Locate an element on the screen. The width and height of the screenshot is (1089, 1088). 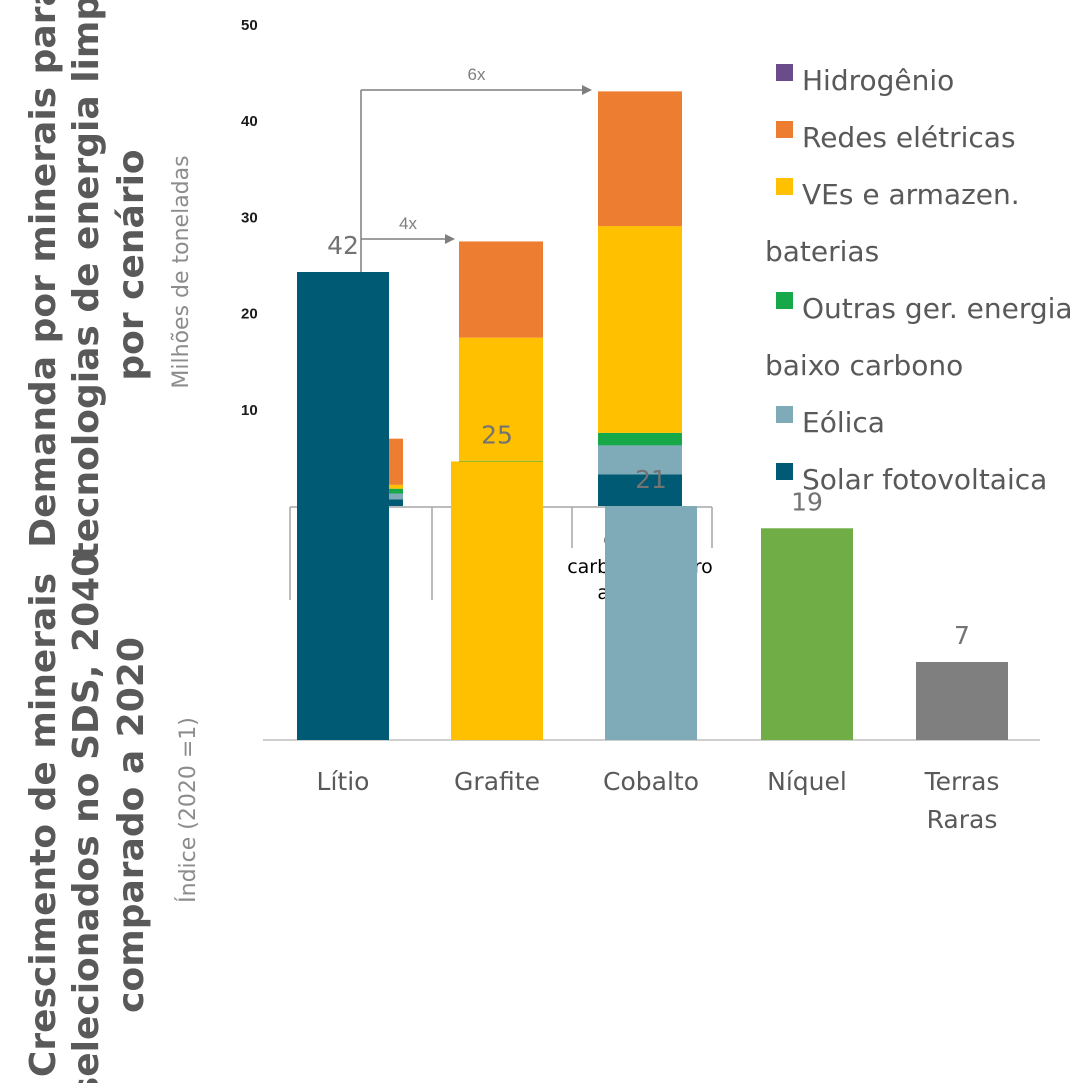
legend-label: Solar fotovoltaica is located at coordinates (924, 479).